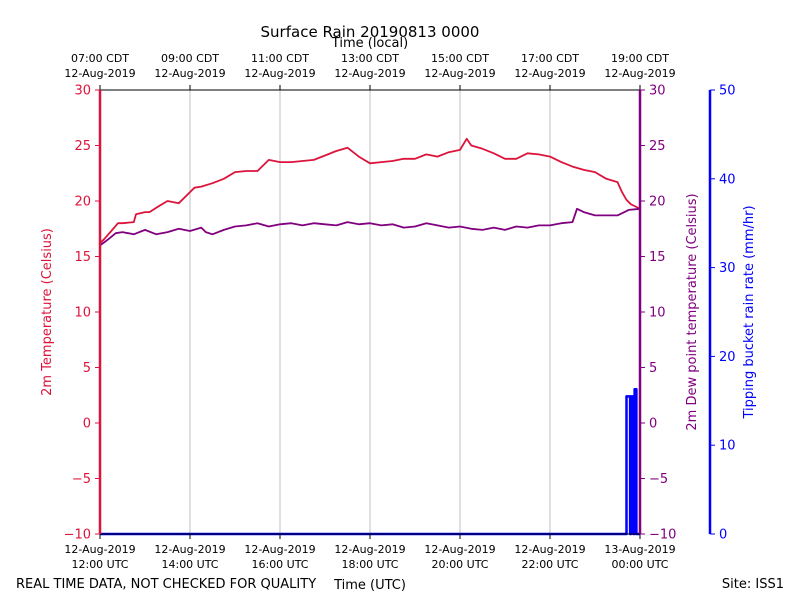 The width and height of the screenshot is (800, 600). What do you see at coordinates (370, 227) in the screenshot?
I see `dewpoint-series-line` at bounding box center [370, 227].